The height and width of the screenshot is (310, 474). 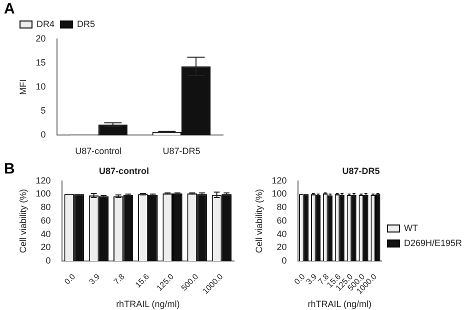 What do you see at coordinates (86, 23) in the screenshot?
I see `legend-label: DR5` at bounding box center [86, 23].